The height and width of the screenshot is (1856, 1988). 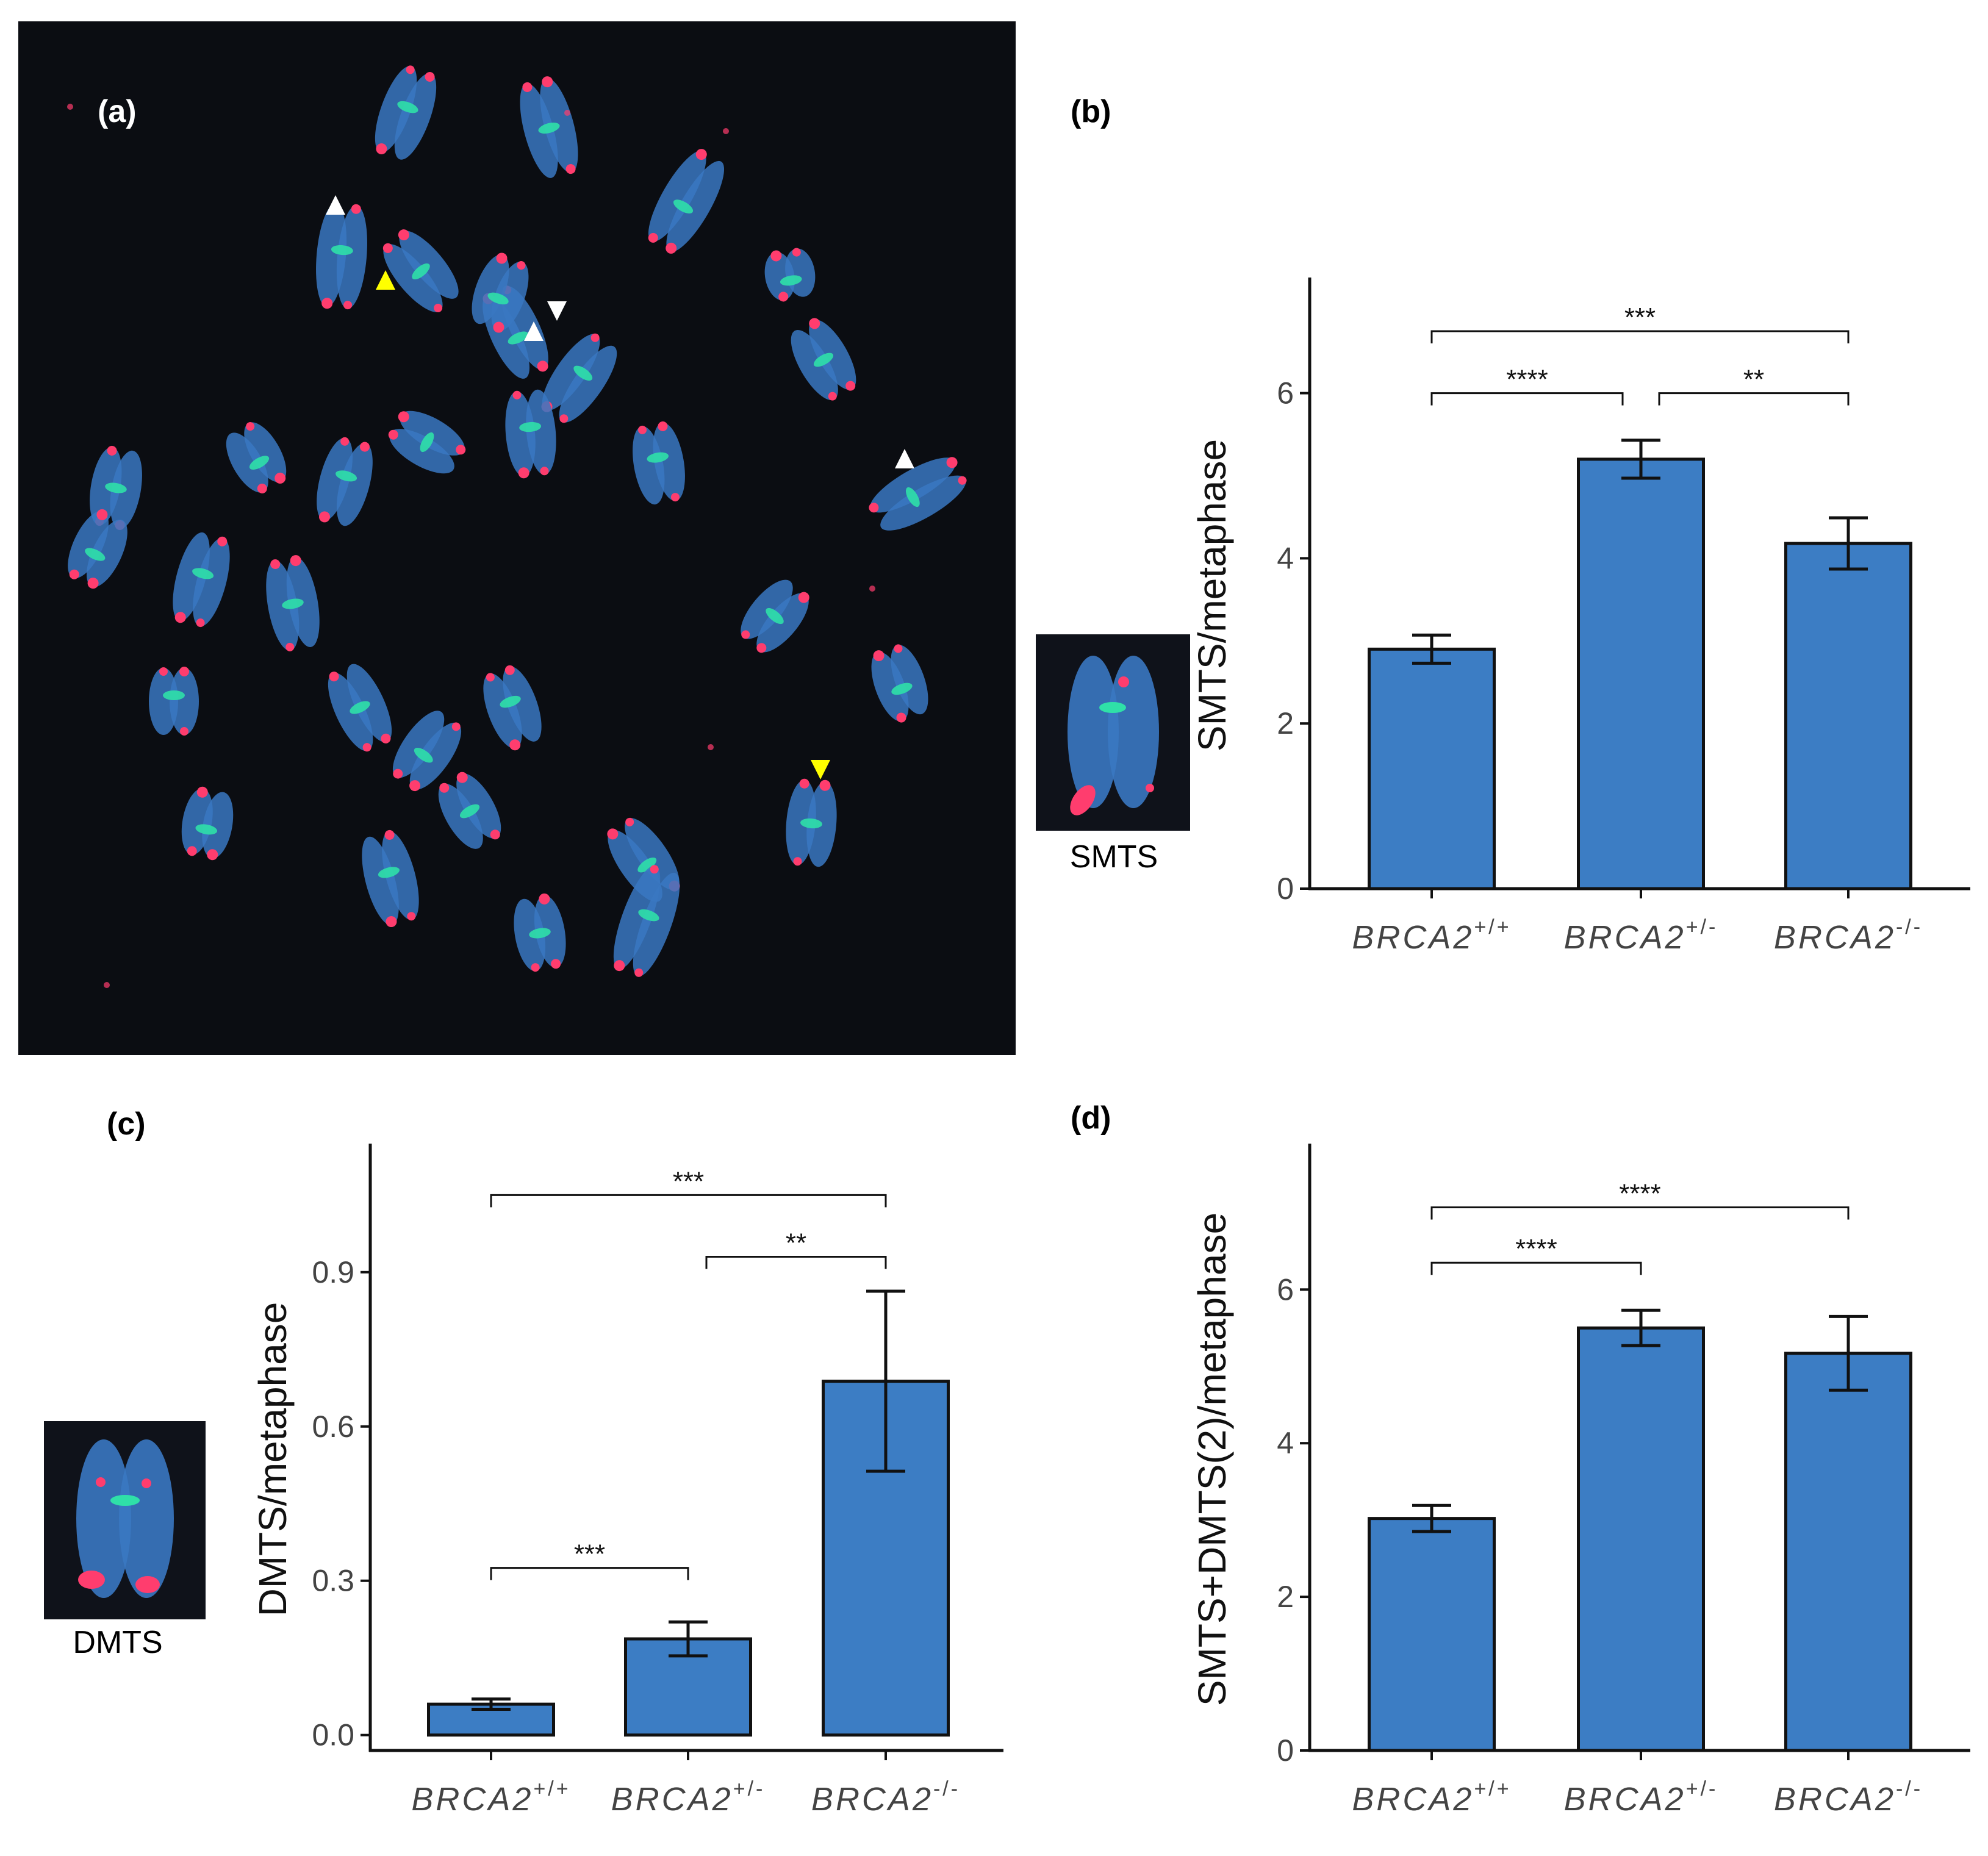 I want to click on y-tick-label: 4, so click(x=1285, y=1443).